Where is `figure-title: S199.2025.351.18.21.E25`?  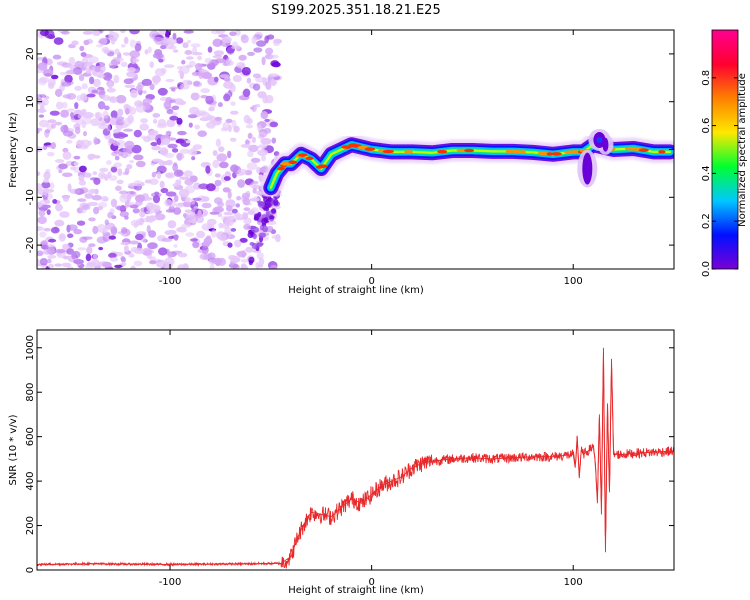 figure-title: S199.2025.351.18.21.E25 is located at coordinates (355, 10).